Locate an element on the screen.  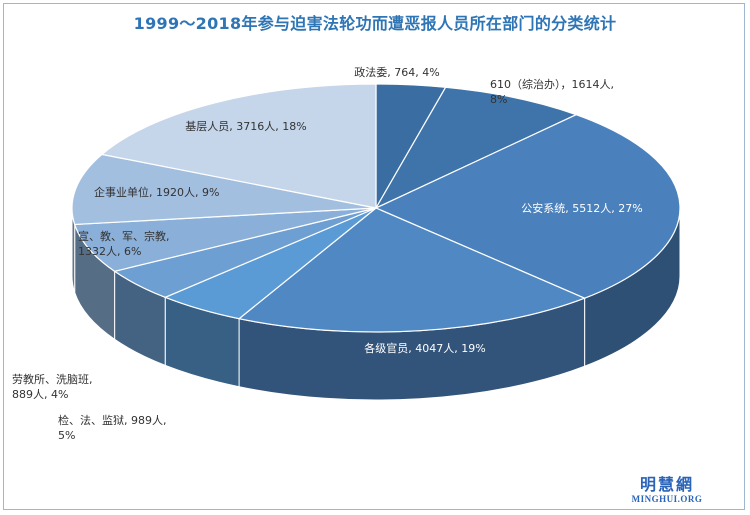
slice-label-line: 公安系统, 5512人, 27% is located at coordinates (581, 208).